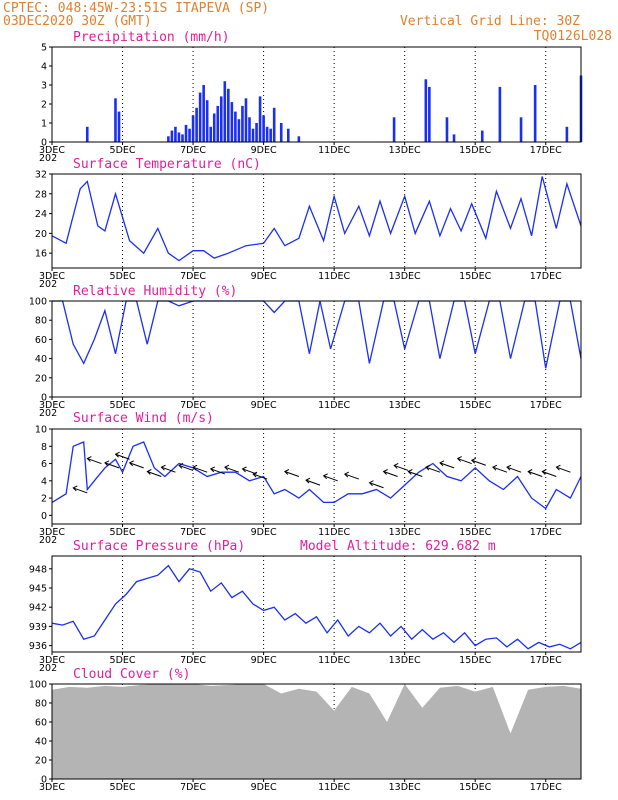 The image size is (618, 800). Describe the element at coordinates (41, 378) in the screenshot. I see `y-tick-label: 20` at that location.